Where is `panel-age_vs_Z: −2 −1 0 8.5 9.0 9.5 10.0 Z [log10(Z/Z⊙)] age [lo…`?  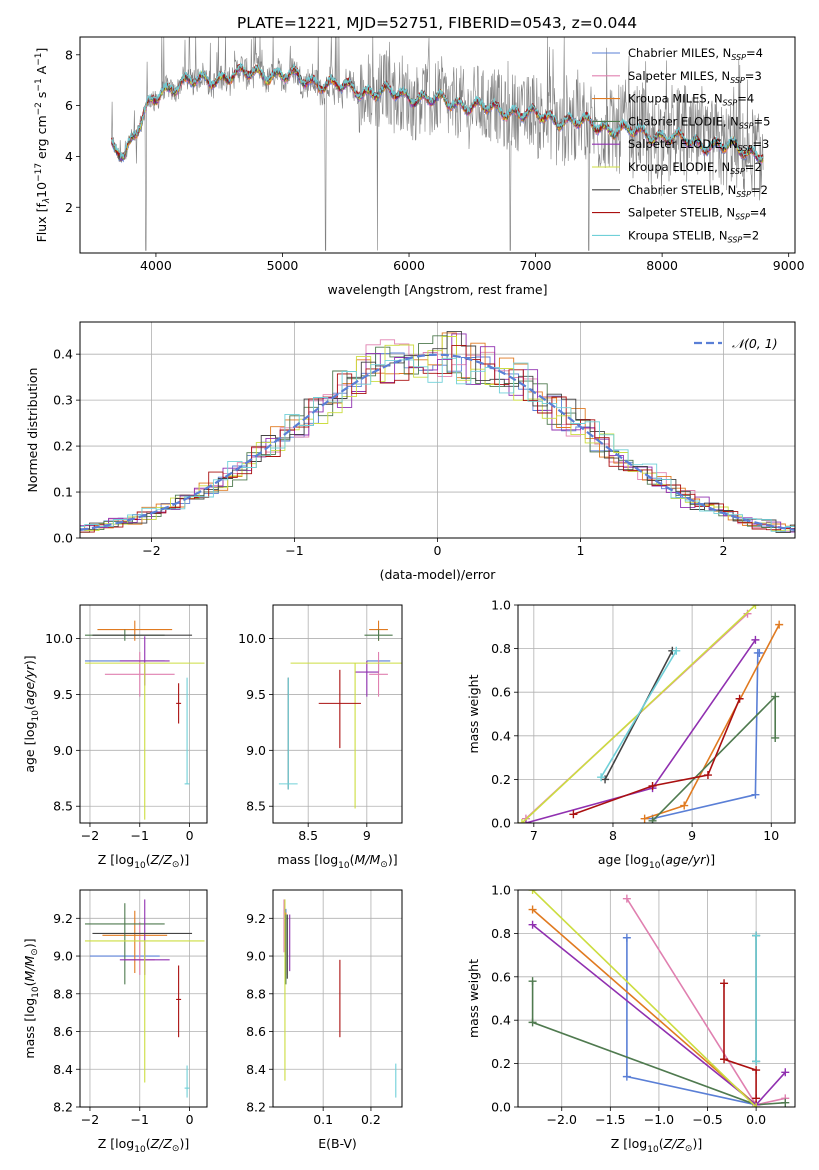
panel-age_vs_Z: −2 −1 0 8.5 9.0 9.5 10.0 Z [log10(Z/Z⊙)] age [lo… is located at coordinates (115, 737).